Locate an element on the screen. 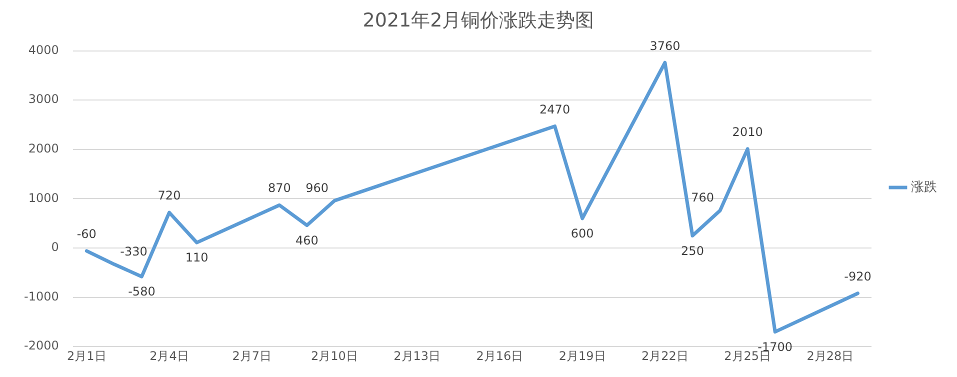 The width and height of the screenshot is (957, 377). chart-title: 2021年2月铜价涨跌走势图 is located at coordinates (478, 20).